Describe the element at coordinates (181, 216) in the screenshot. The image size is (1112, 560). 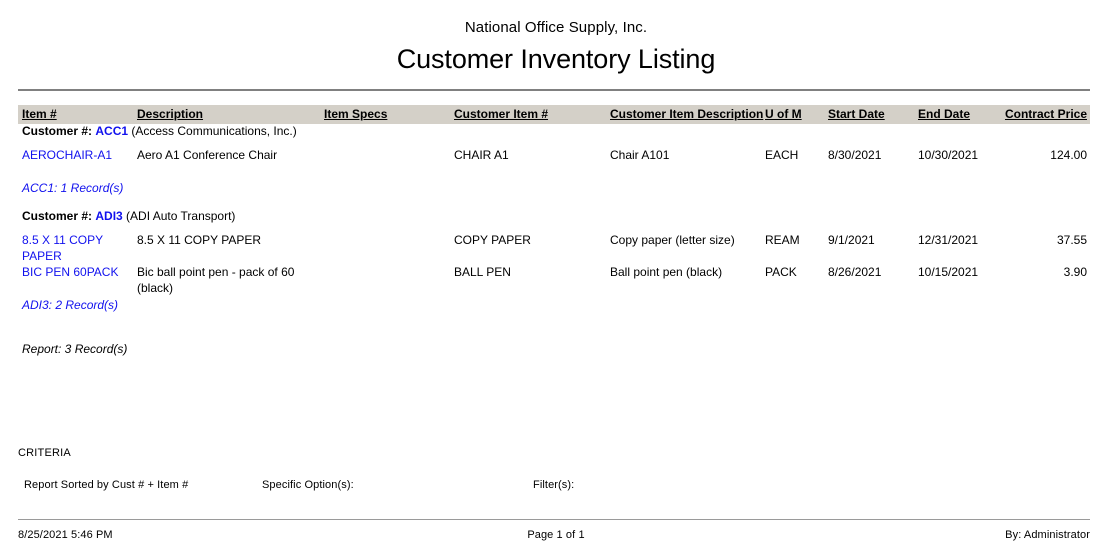
I see `group-header-customer-name: (ADI Auto Transport)` at that location.